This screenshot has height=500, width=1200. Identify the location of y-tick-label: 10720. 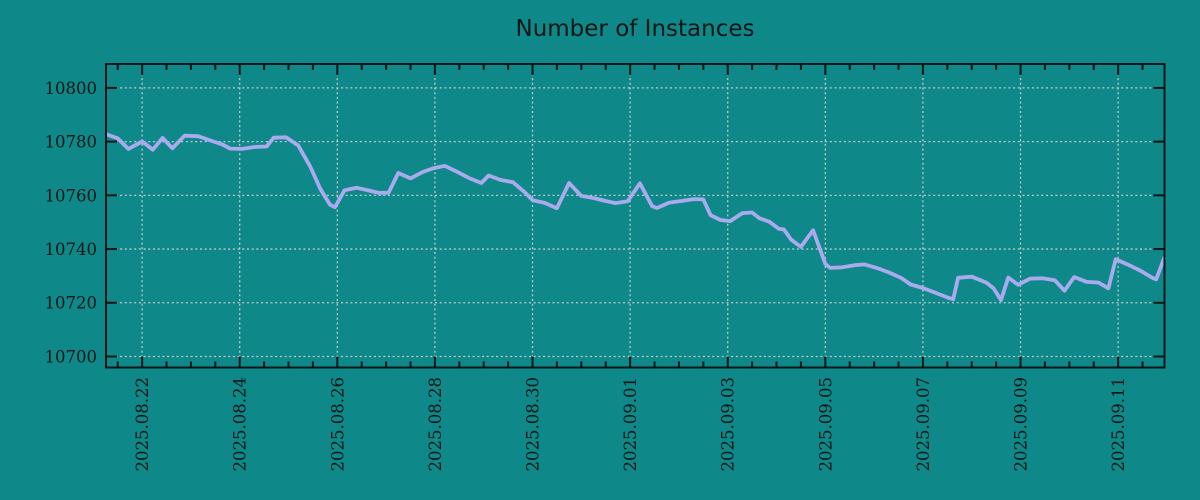
(71, 303).